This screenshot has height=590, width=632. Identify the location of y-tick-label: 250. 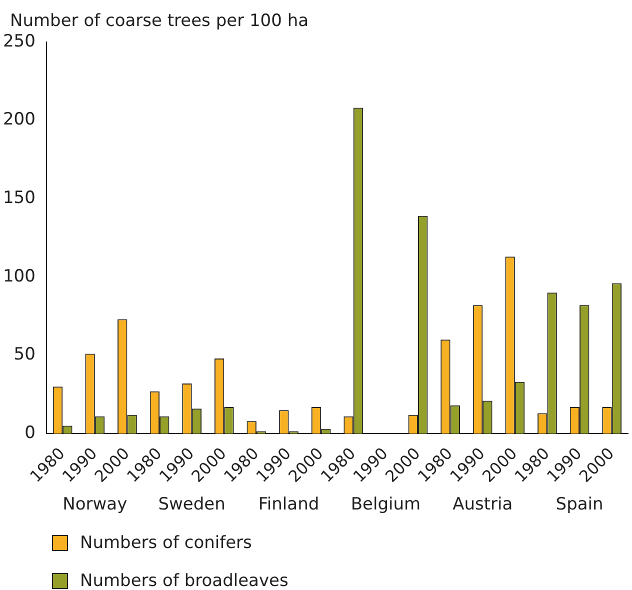
(19, 41).